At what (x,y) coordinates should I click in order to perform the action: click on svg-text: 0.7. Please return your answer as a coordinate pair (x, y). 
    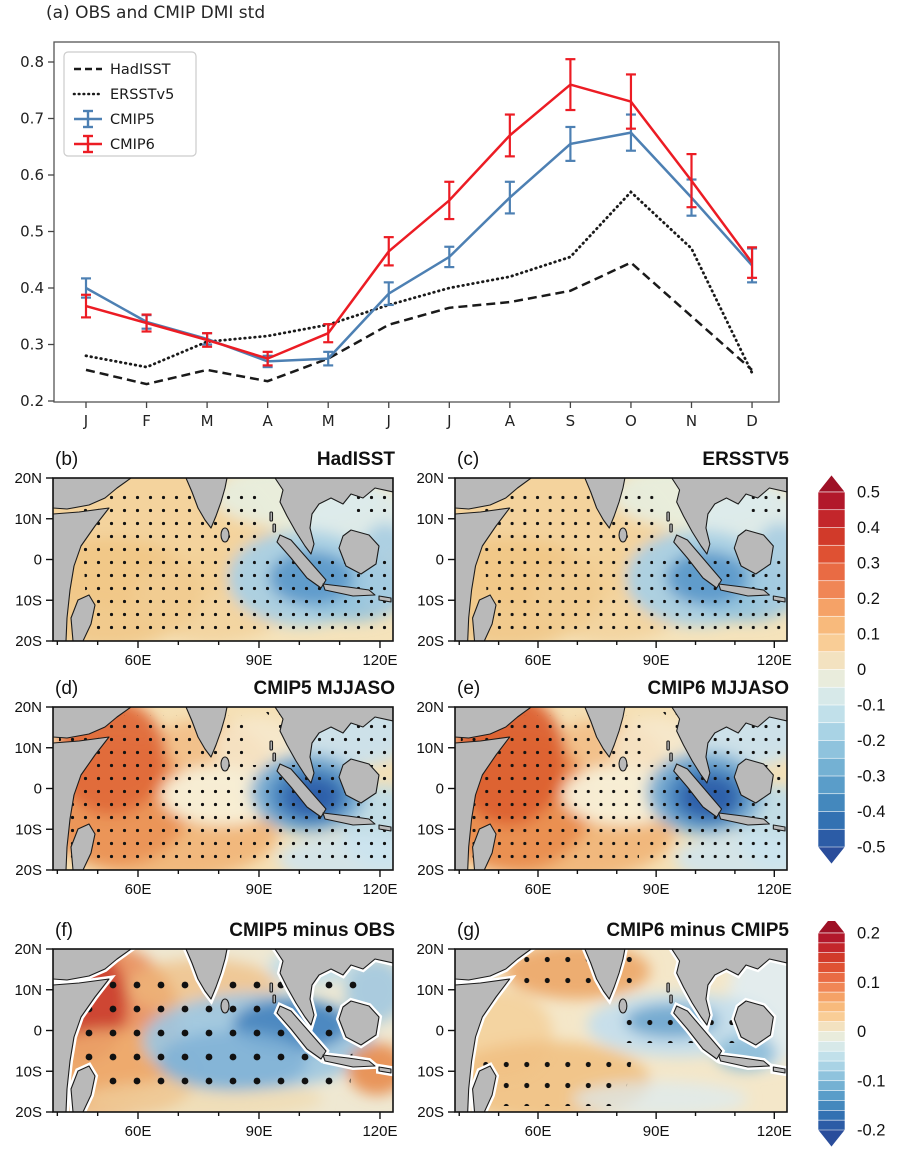
    Looking at the image, I should click on (32, 119).